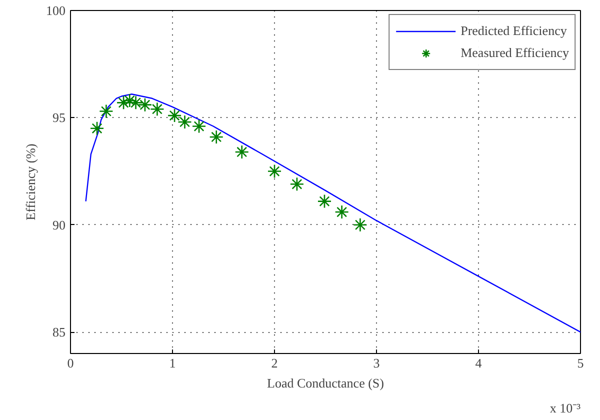 The width and height of the screenshot is (600, 420). Describe the element at coordinates (478, 363) in the screenshot. I see `x-tick-label: 4` at that location.